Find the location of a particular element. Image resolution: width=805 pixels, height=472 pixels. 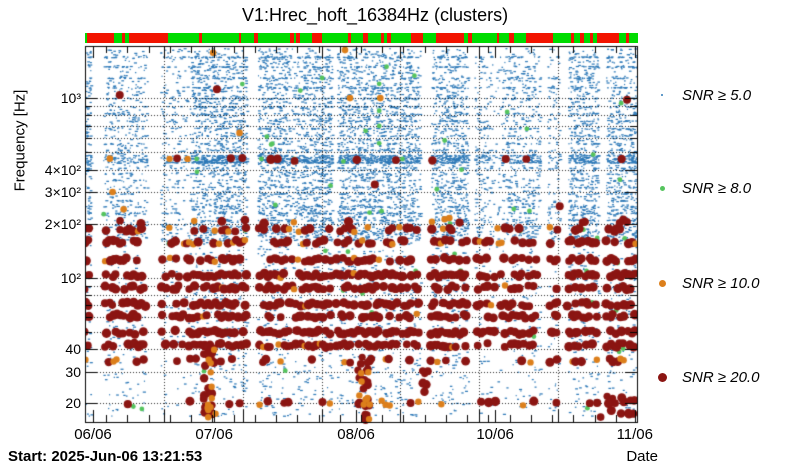

y-tick-label: 3×10² is located at coordinates (62, 191).